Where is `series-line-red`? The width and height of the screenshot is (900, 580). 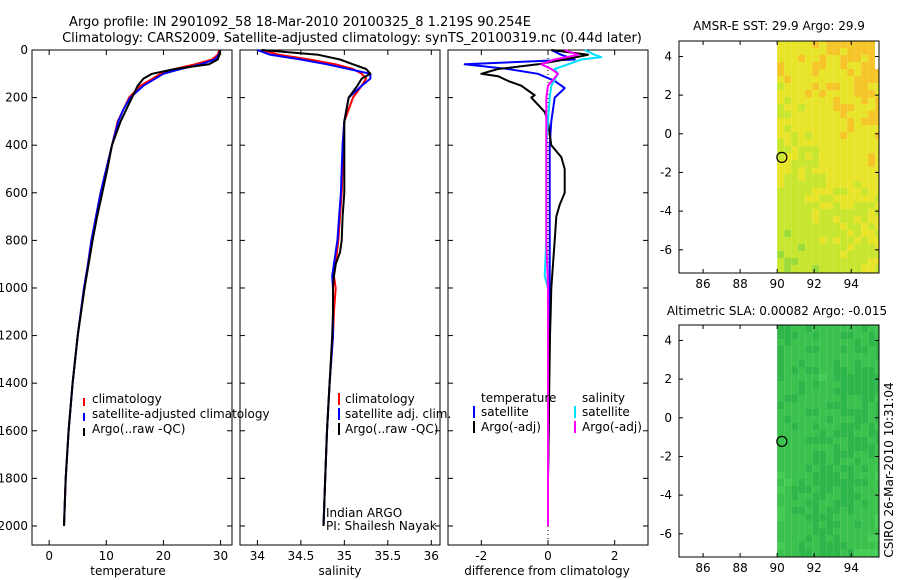 series-line-red is located at coordinates (314, 288).